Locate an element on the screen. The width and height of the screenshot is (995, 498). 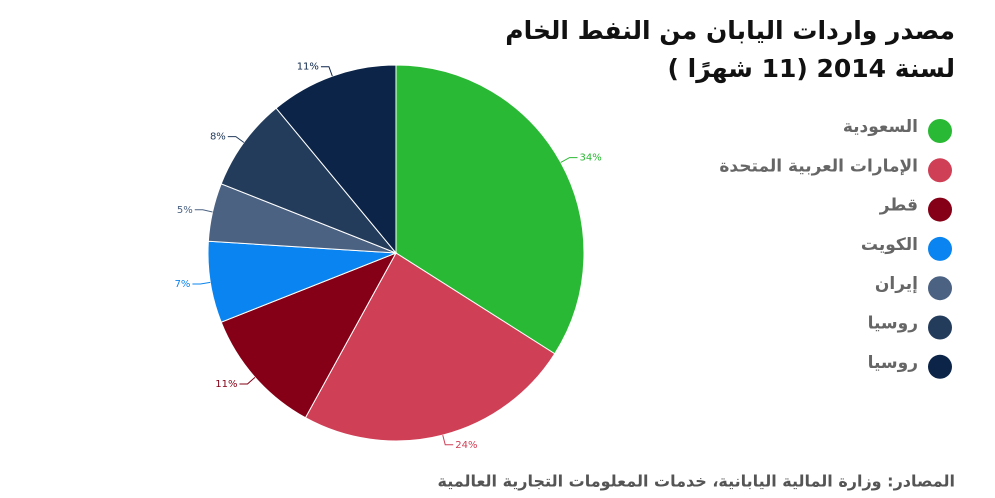
legend-label: قطر is located at coordinates (898, 206).